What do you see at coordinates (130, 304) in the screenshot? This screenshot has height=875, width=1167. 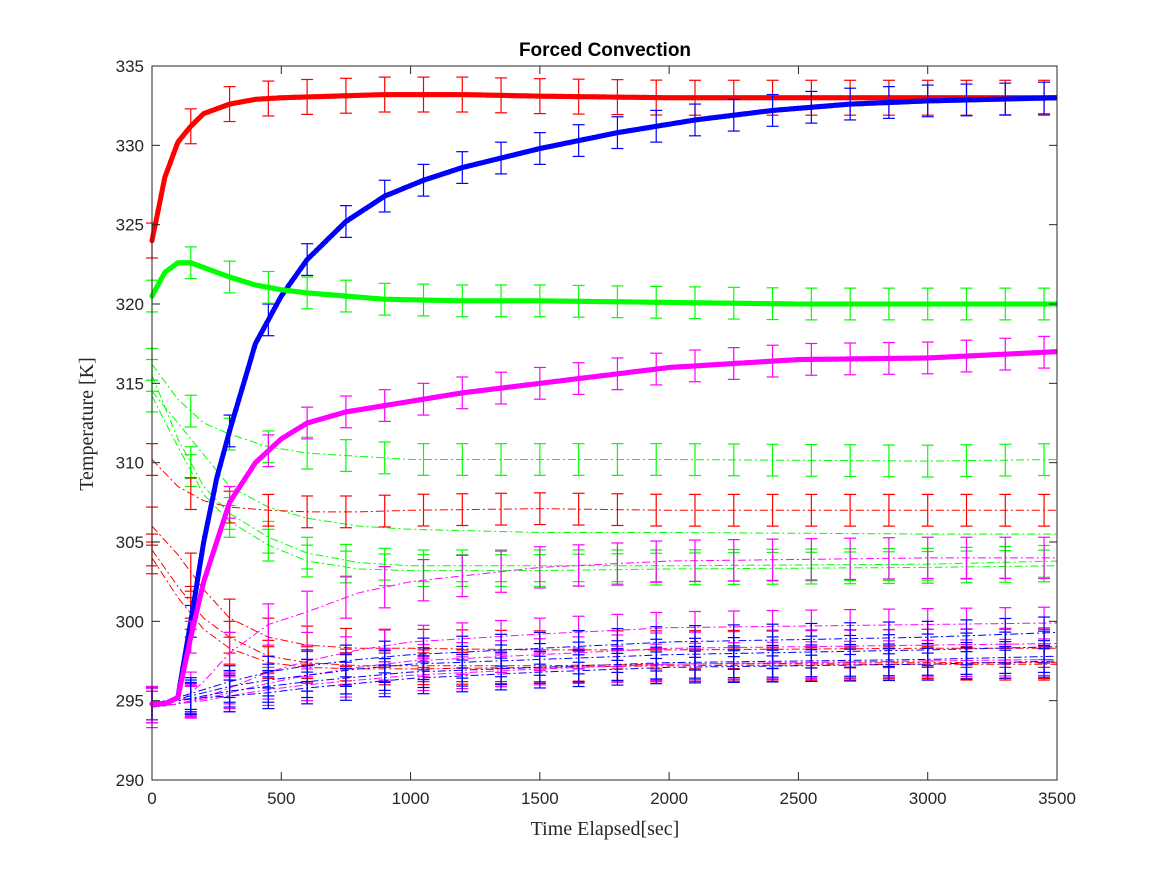 I see `y-tick-label: 320` at bounding box center [130, 304].